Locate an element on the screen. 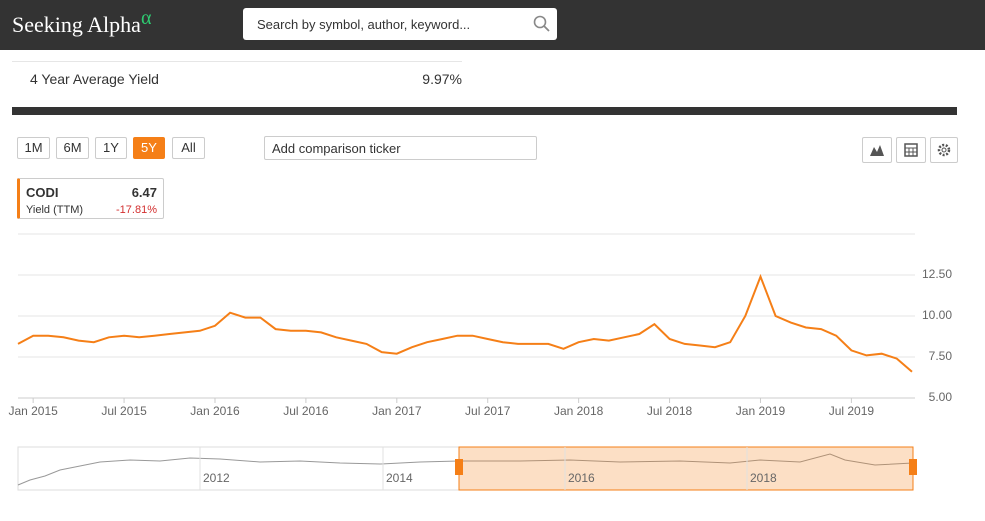  x-tick-label: Jan 2018 is located at coordinates (579, 411).